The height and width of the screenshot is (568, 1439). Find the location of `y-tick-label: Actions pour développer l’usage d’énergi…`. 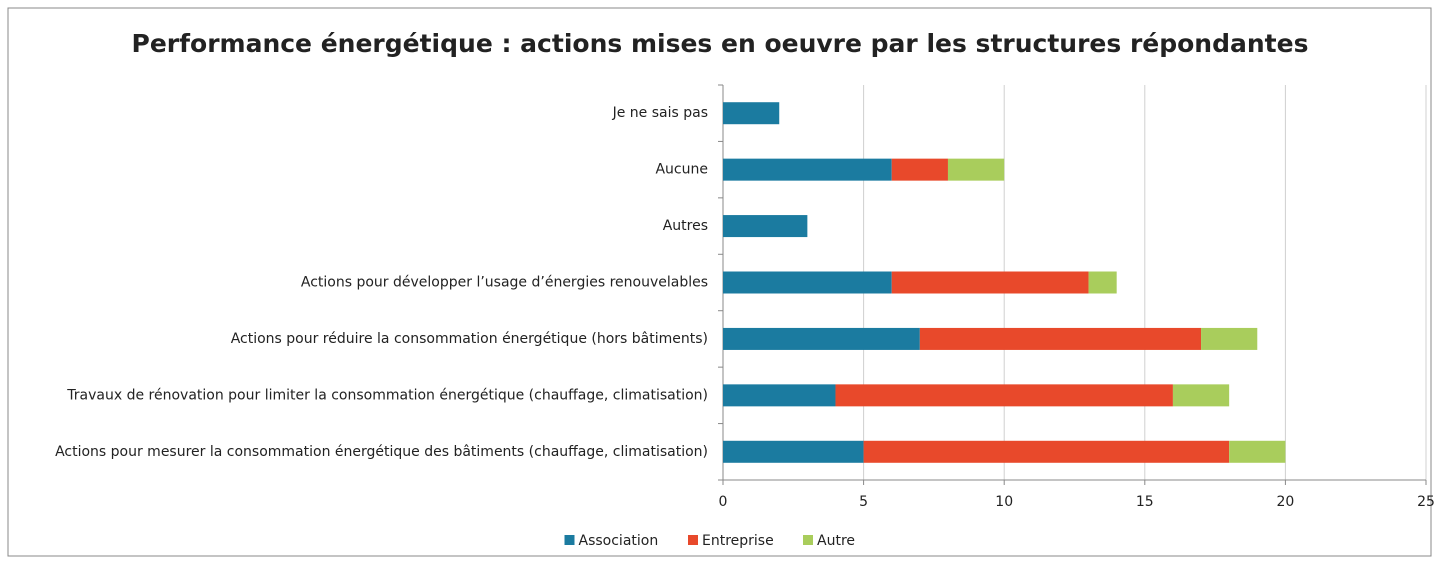

y-tick-label: Actions pour développer l’usage d’énergi… is located at coordinates (504, 283).